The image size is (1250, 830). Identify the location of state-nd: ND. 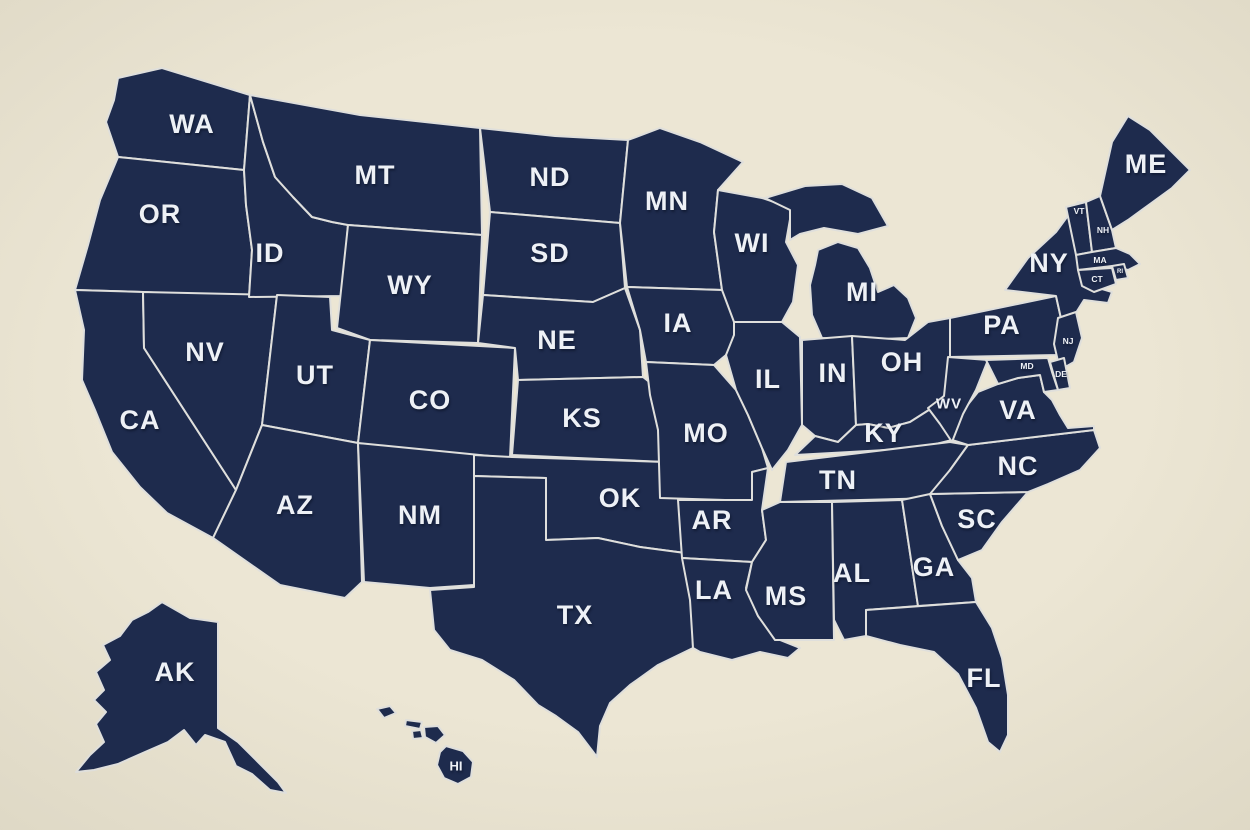
(554, 175).